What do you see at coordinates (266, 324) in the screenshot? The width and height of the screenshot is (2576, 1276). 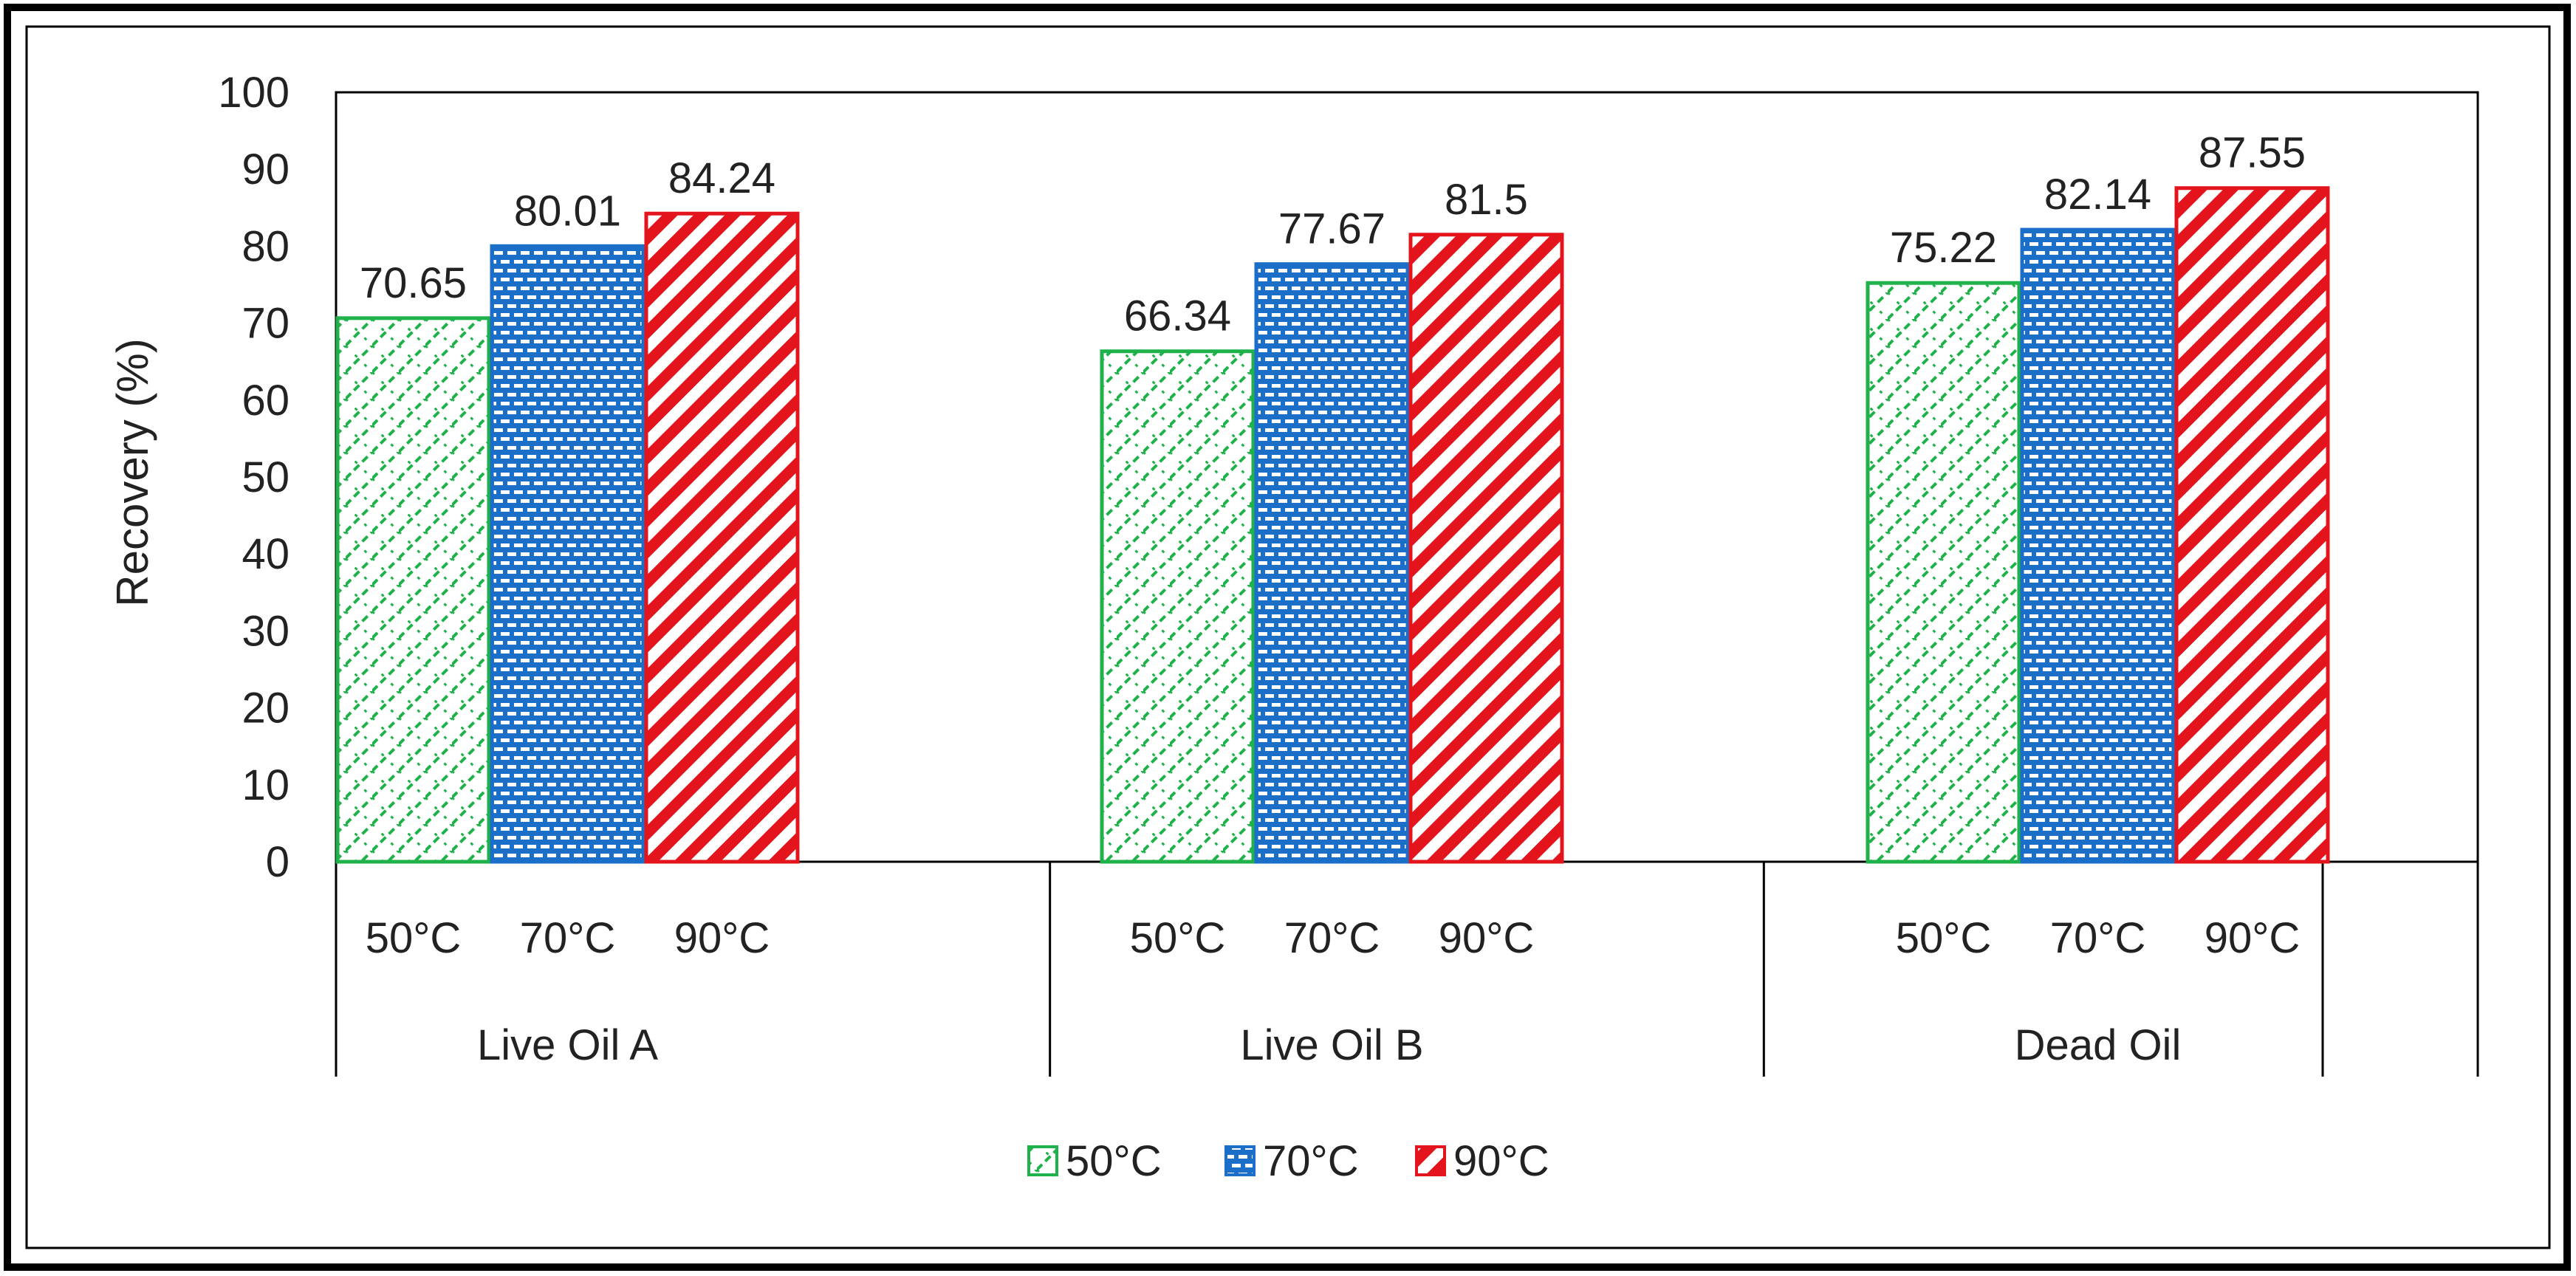 I see `y-tick-label: 70` at bounding box center [266, 324].